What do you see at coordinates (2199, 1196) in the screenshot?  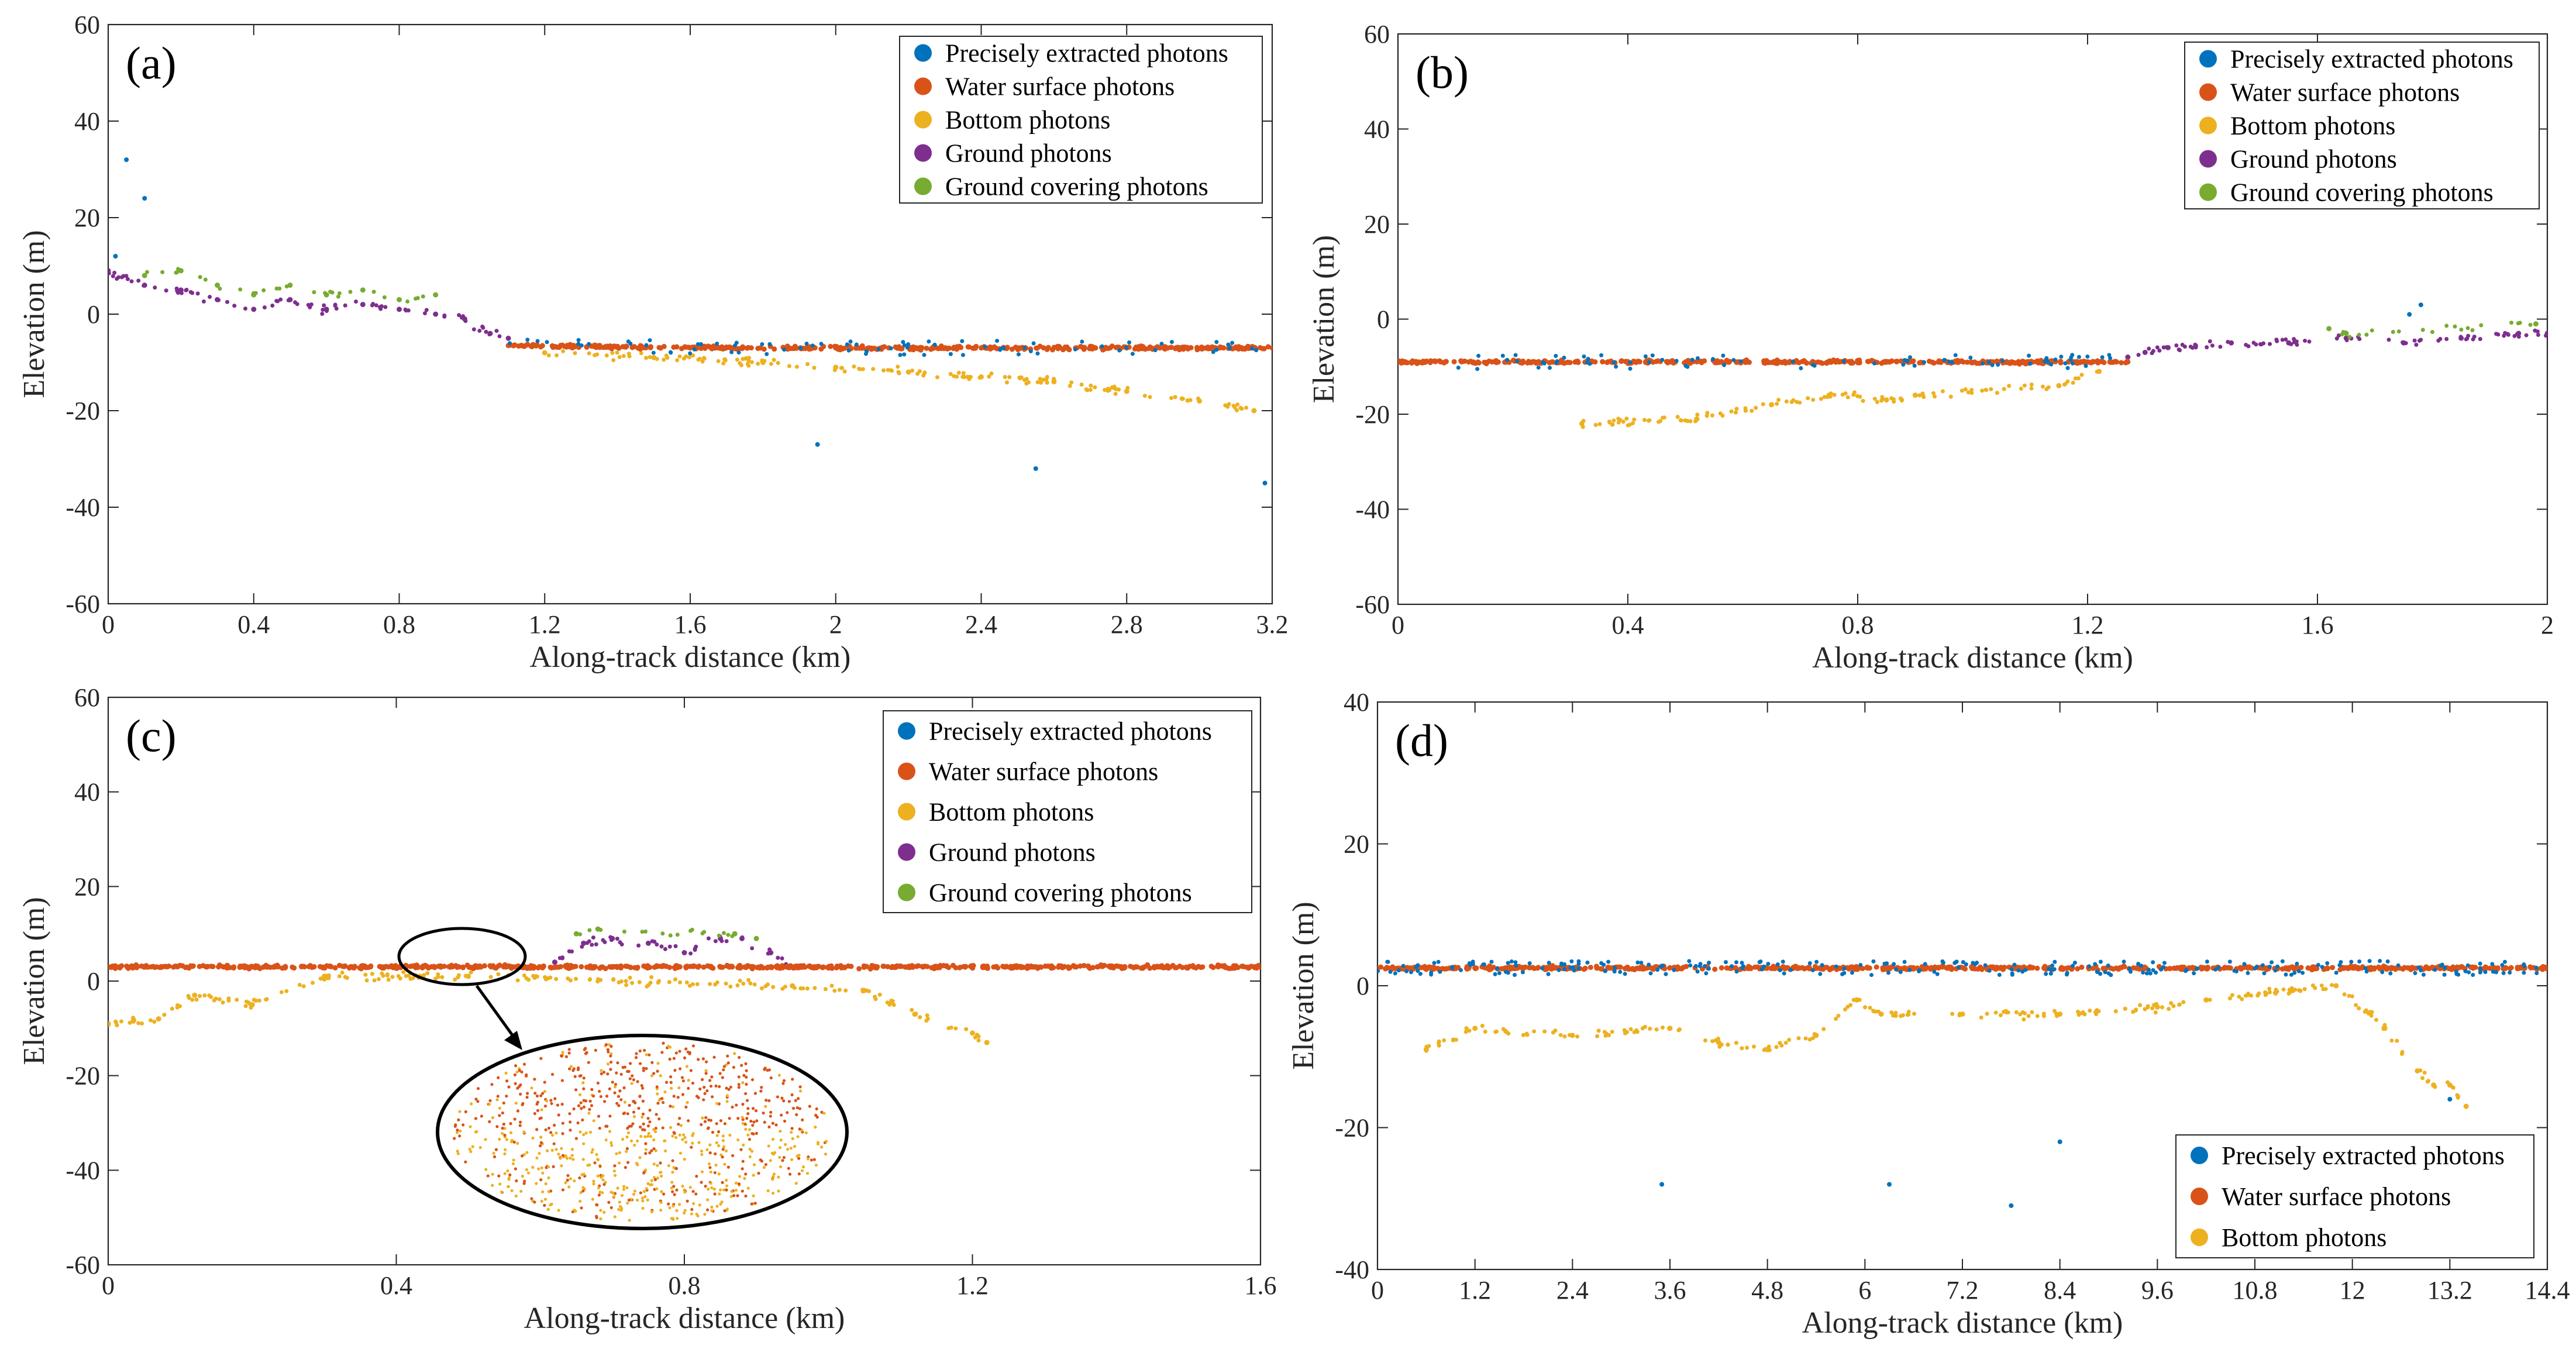 I see `legend-marker-water` at bounding box center [2199, 1196].